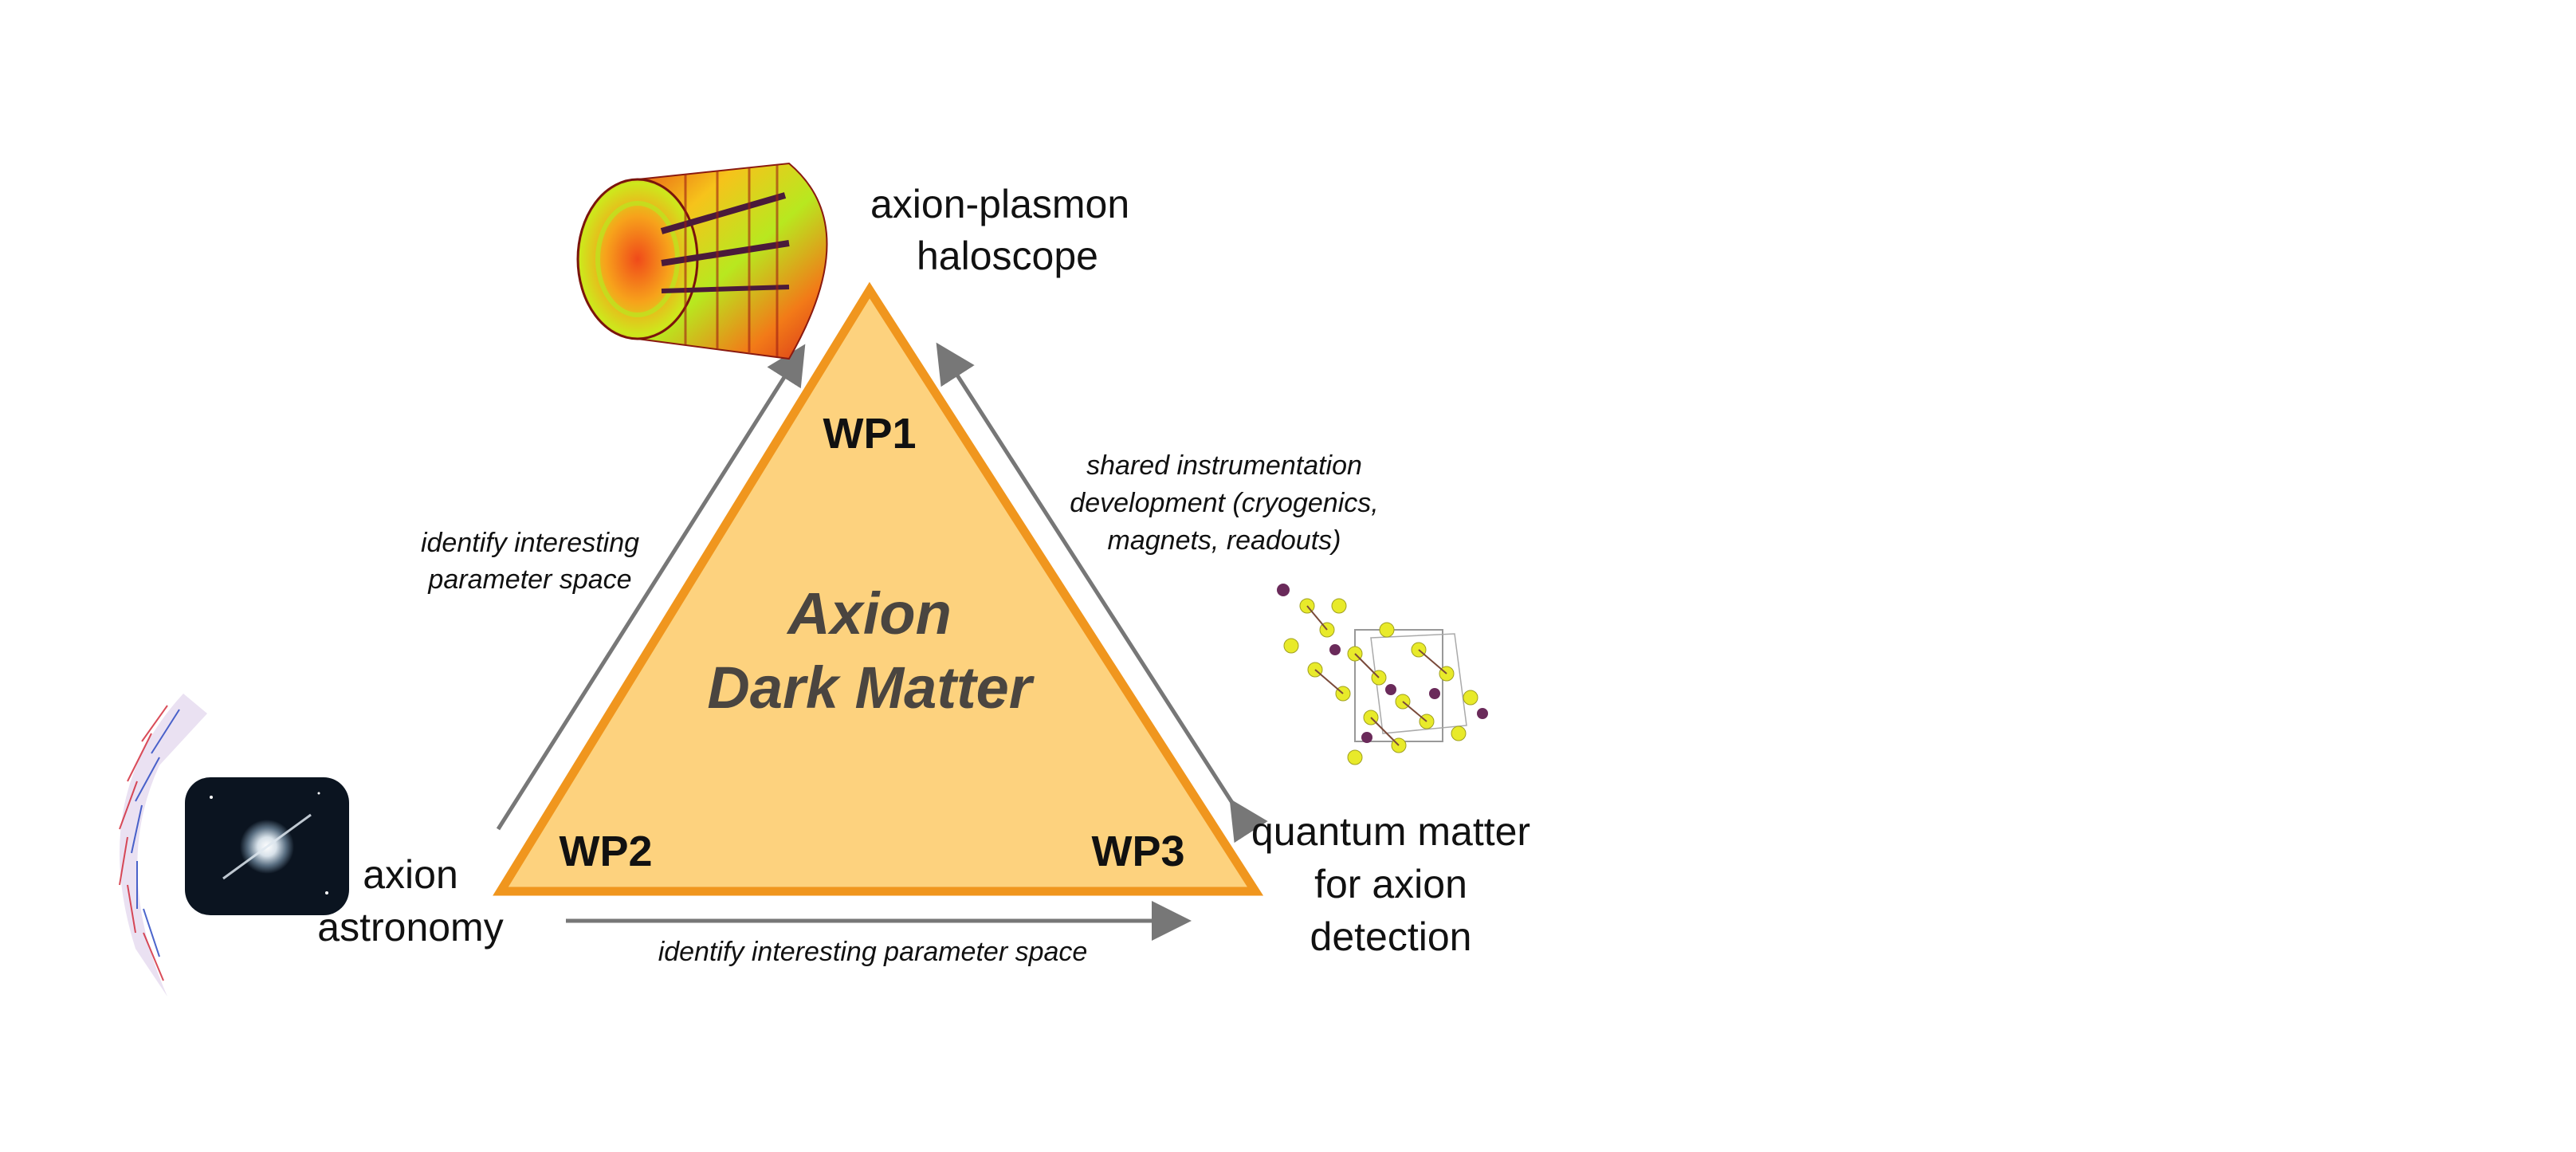 This screenshot has height=1152, width=2576. What do you see at coordinates (1390, 831) in the screenshot?
I see `wp3-label-line-1: quantum matter` at bounding box center [1390, 831].